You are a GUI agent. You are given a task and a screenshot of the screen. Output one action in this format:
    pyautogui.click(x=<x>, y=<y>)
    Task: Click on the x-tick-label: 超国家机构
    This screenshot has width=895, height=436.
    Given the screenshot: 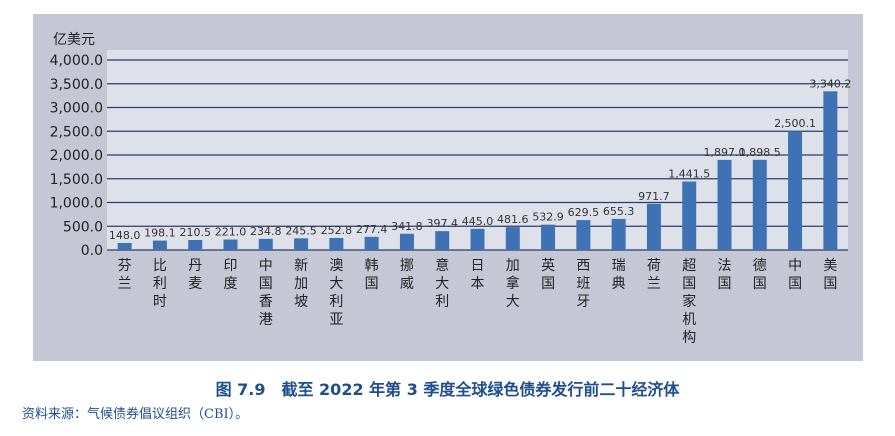 What is the action you would take?
    pyautogui.click(x=689, y=302)
    